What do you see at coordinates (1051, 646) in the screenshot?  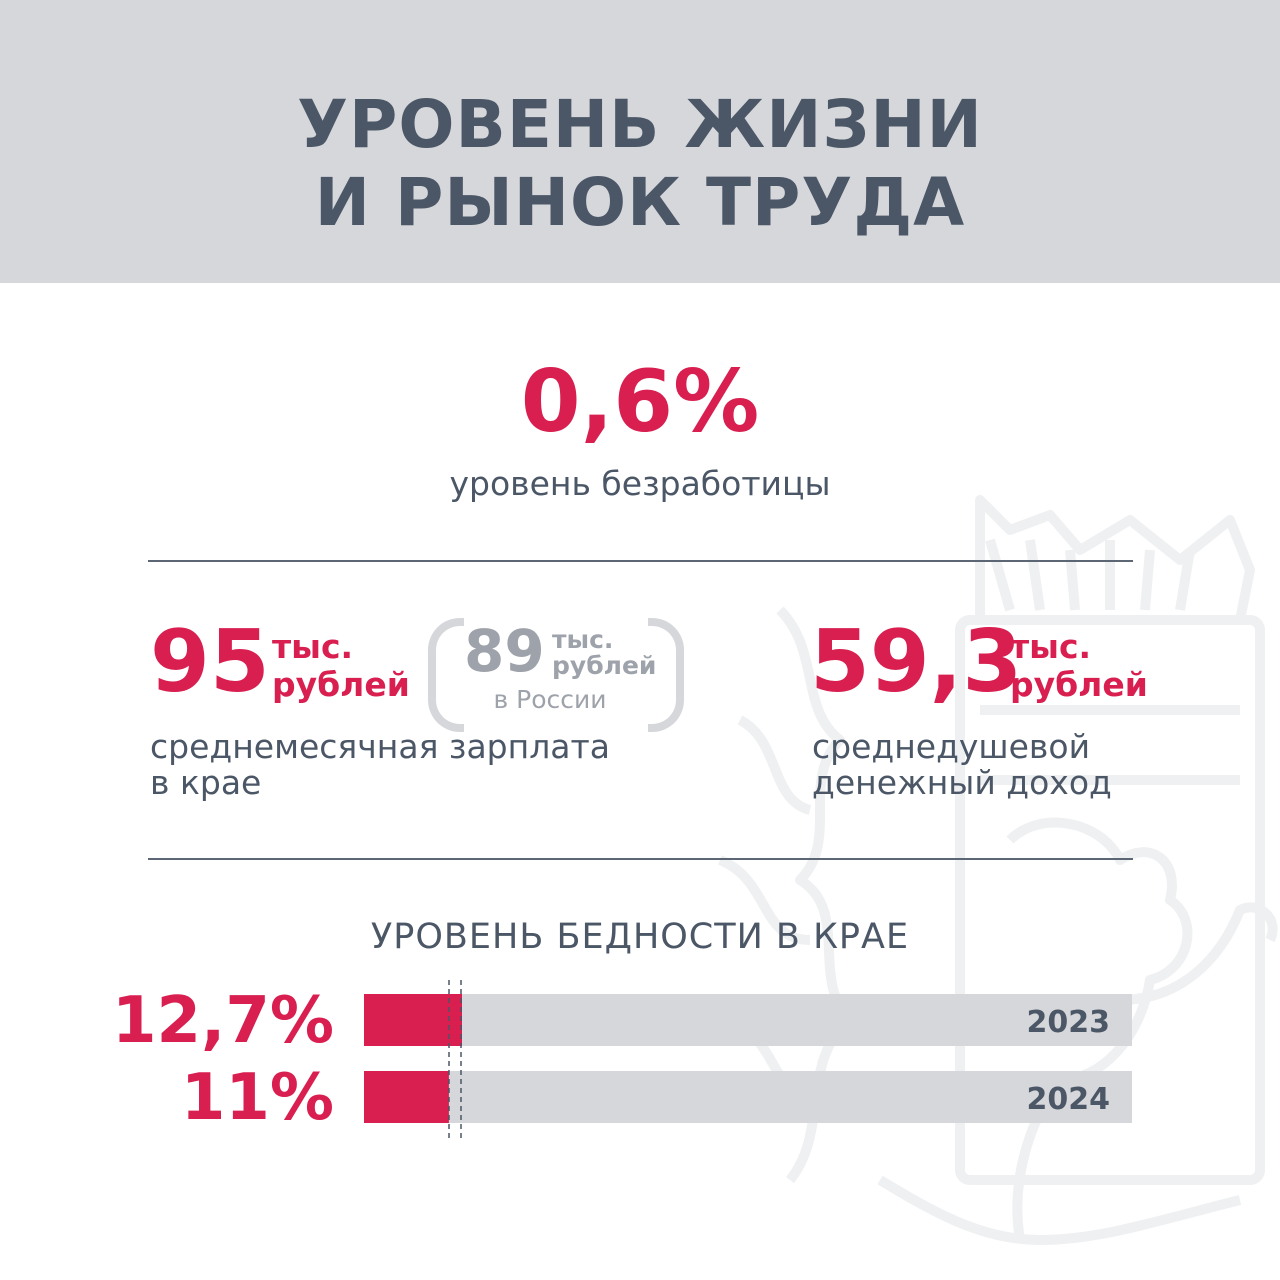 I see `income-unit-line1: тыс.` at bounding box center [1051, 646].